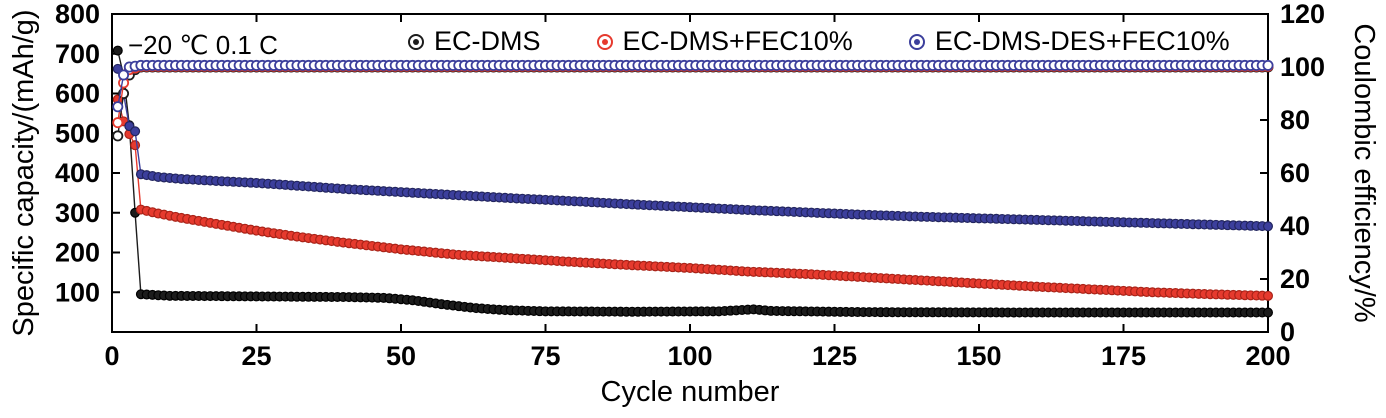 Image resolution: width=1386 pixels, height=418 pixels. What do you see at coordinates (1082, 41) in the screenshot?
I see `legend-label: EC-DMS-DES+FEC10%` at bounding box center [1082, 41].